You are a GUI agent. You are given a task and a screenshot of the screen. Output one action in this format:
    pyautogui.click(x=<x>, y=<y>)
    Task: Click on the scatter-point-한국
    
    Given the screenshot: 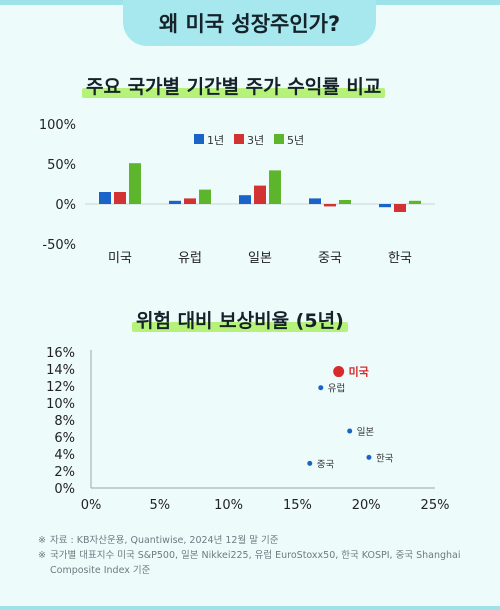 What is the action you would take?
    pyautogui.click(x=369, y=457)
    